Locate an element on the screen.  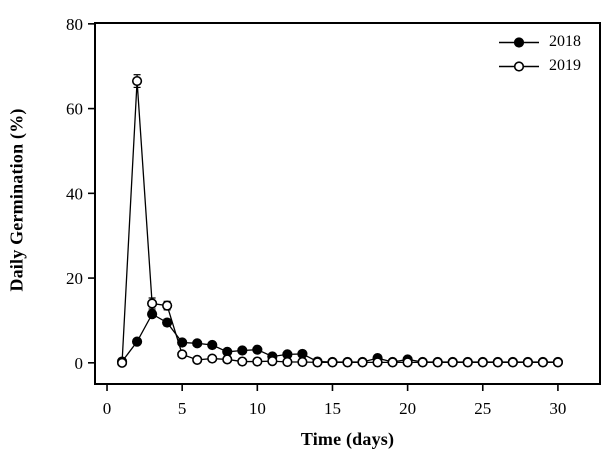
series-line-2018 is located at coordinates (339, 338).